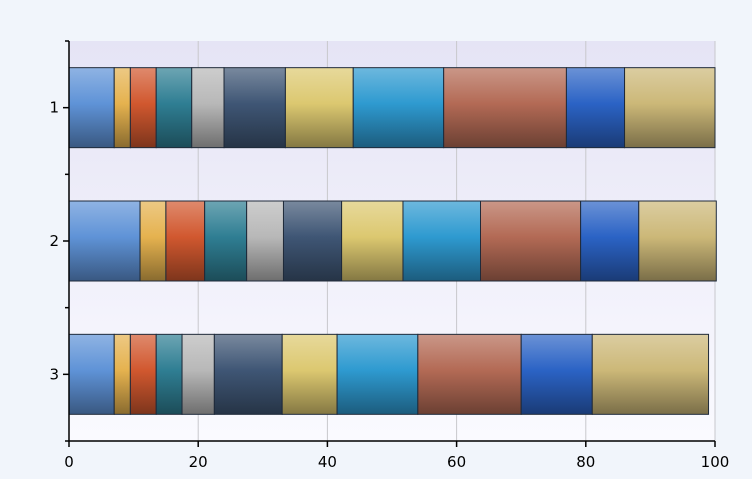 The width and height of the screenshot is (752, 479). What do you see at coordinates (585, 462) in the screenshot?
I see `x-tick-label: 80` at bounding box center [585, 462].